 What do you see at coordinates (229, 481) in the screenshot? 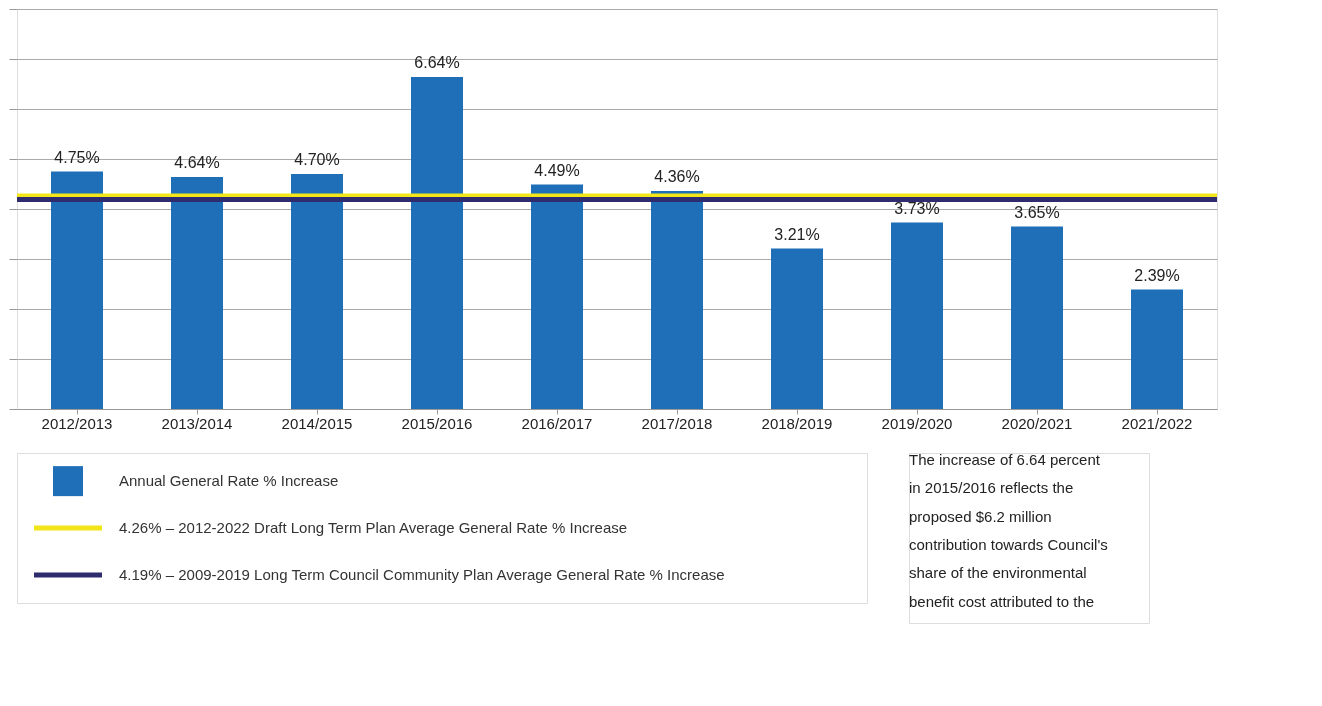
I see `legend-label: Annual General Rate % Increase` at bounding box center [229, 481].